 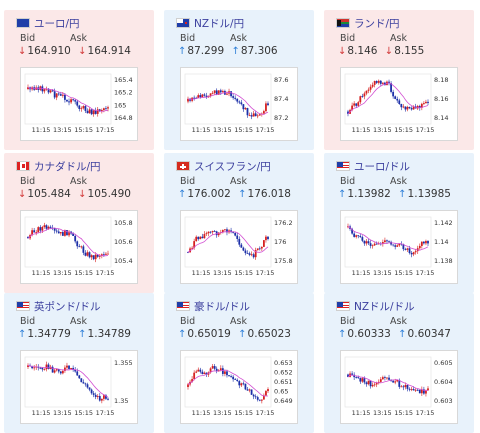 What do you see at coordinates (361, 413) in the screenshot?
I see `x-tick-label: 11:15` at bounding box center [361, 413].